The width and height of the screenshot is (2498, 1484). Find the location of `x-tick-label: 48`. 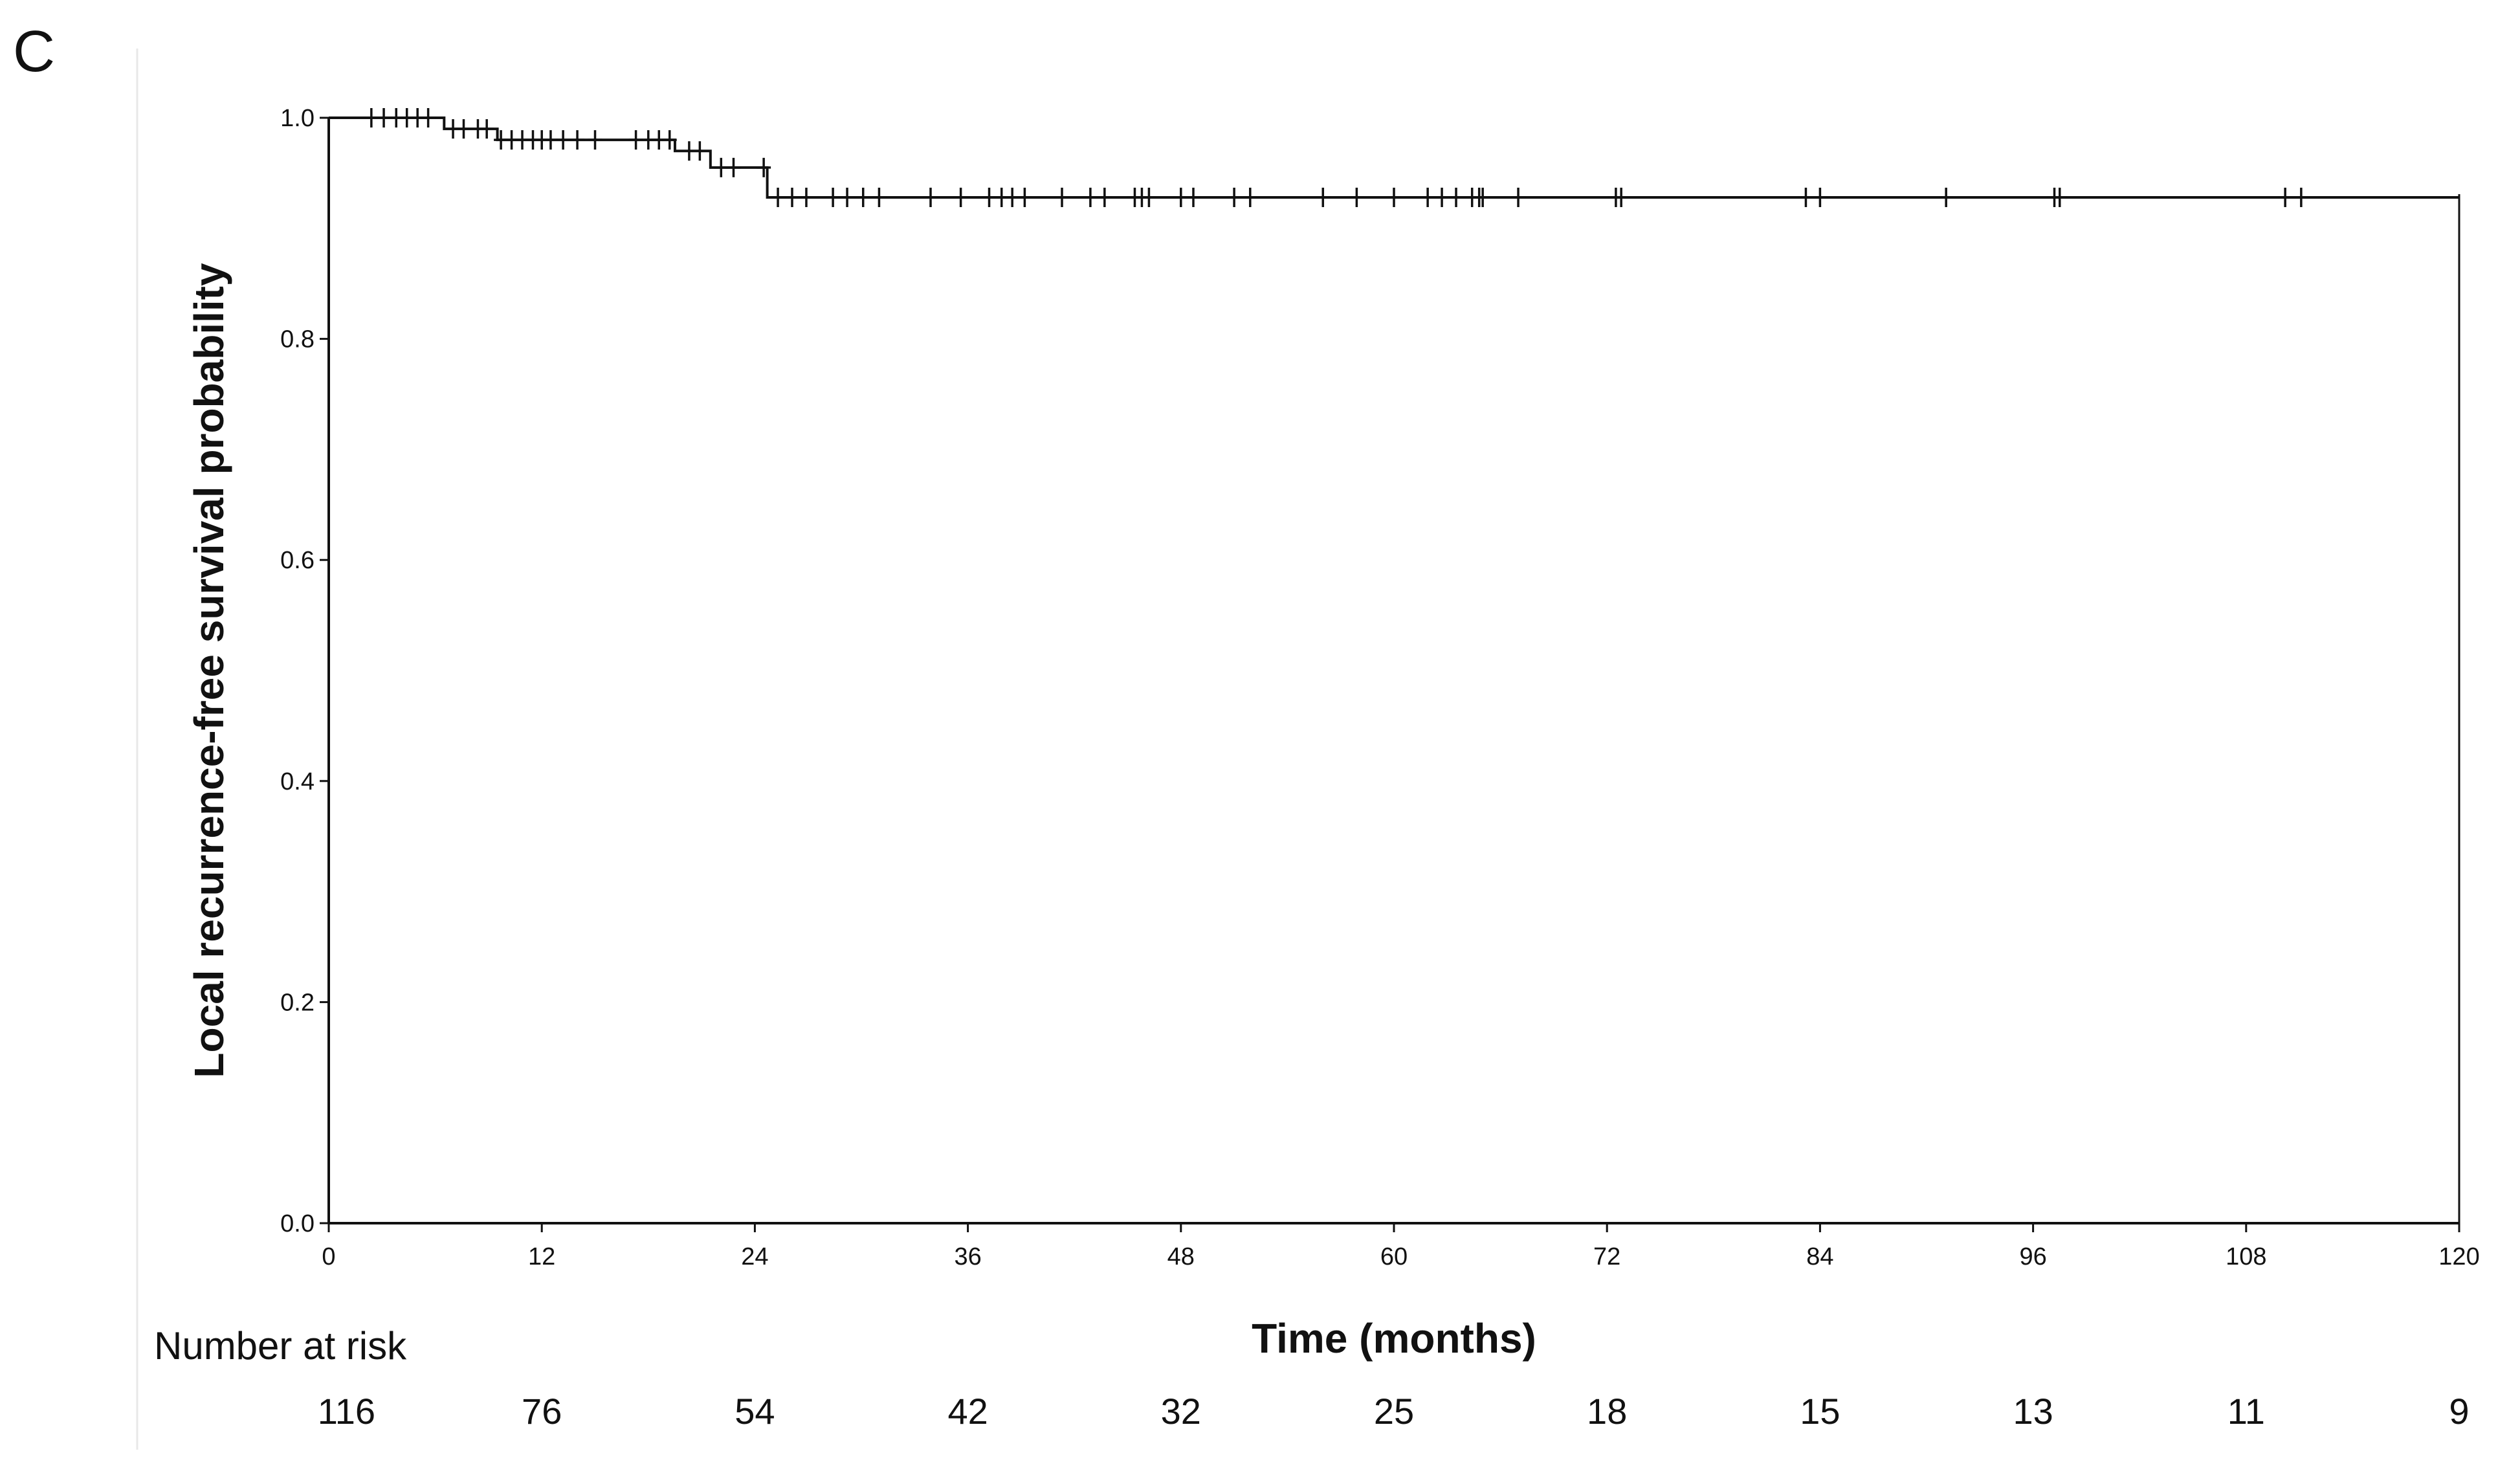

x-tick-label: 48 is located at coordinates (1181, 1256).